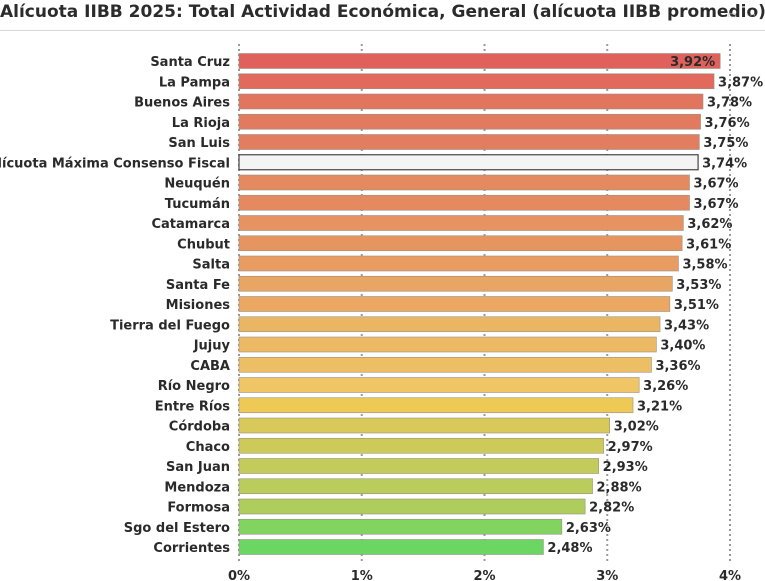 This screenshot has width=765, height=581. What do you see at coordinates (730, 575) in the screenshot?
I see `x-tick-label: 4%` at bounding box center [730, 575].